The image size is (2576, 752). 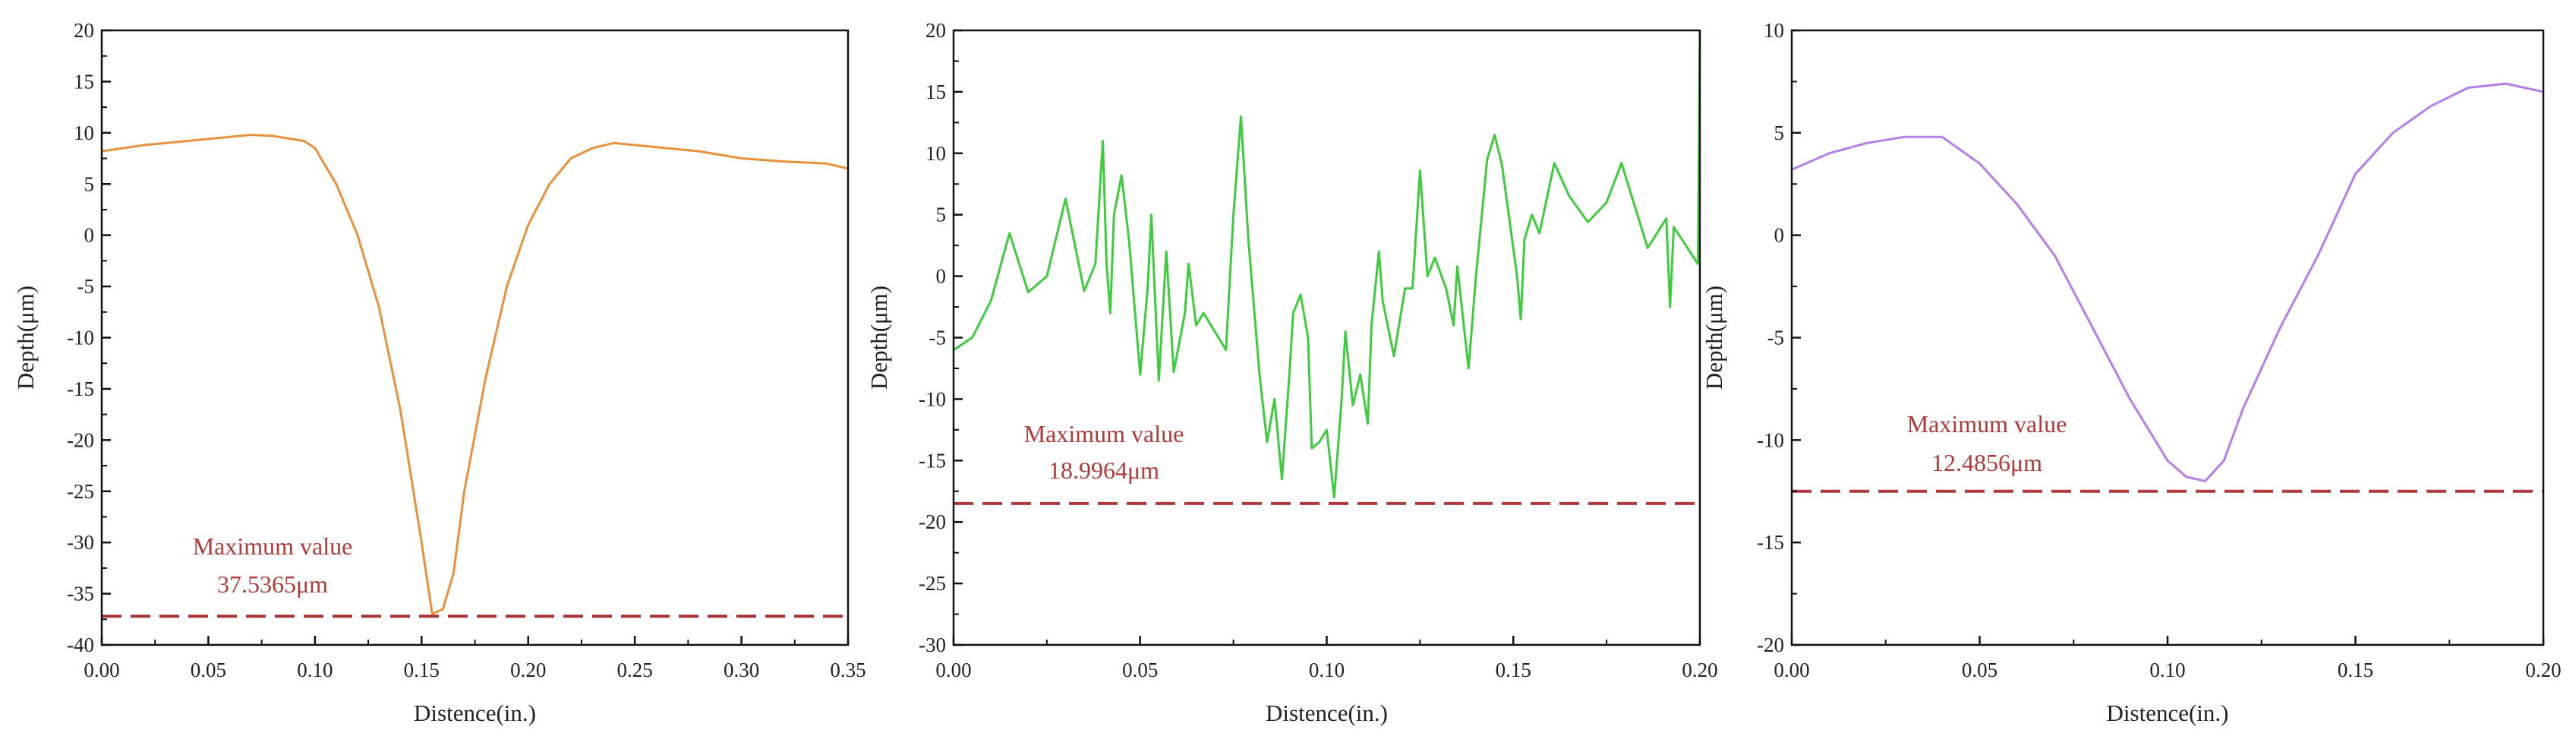 What do you see at coordinates (847, 670) in the screenshot?
I see `x-tick-label: 0.35` at bounding box center [847, 670].